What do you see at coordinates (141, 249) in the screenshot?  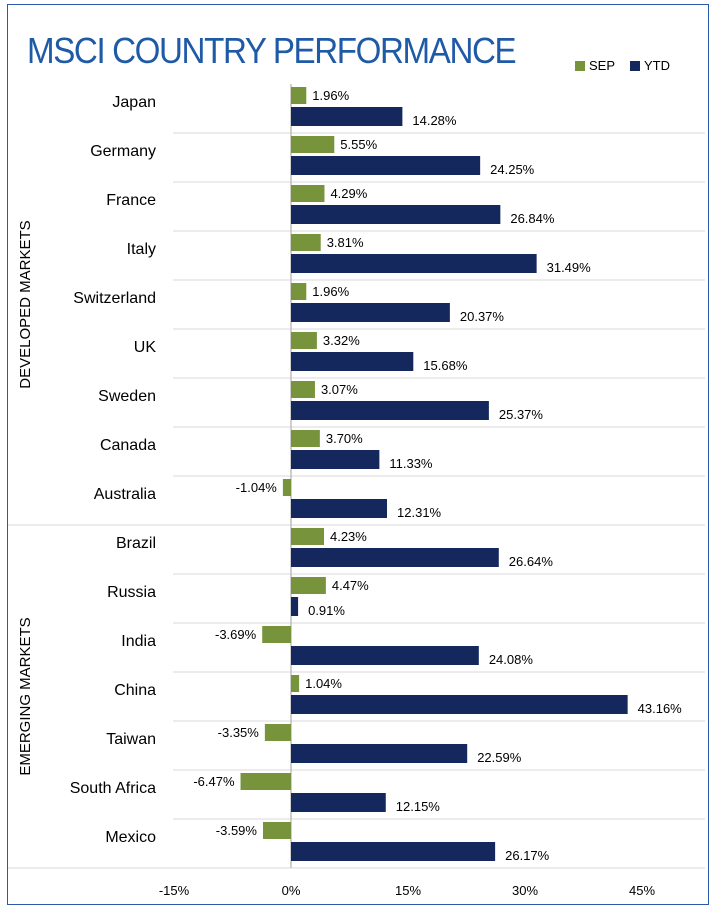 I see `category-label: Italy` at bounding box center [141, 249].